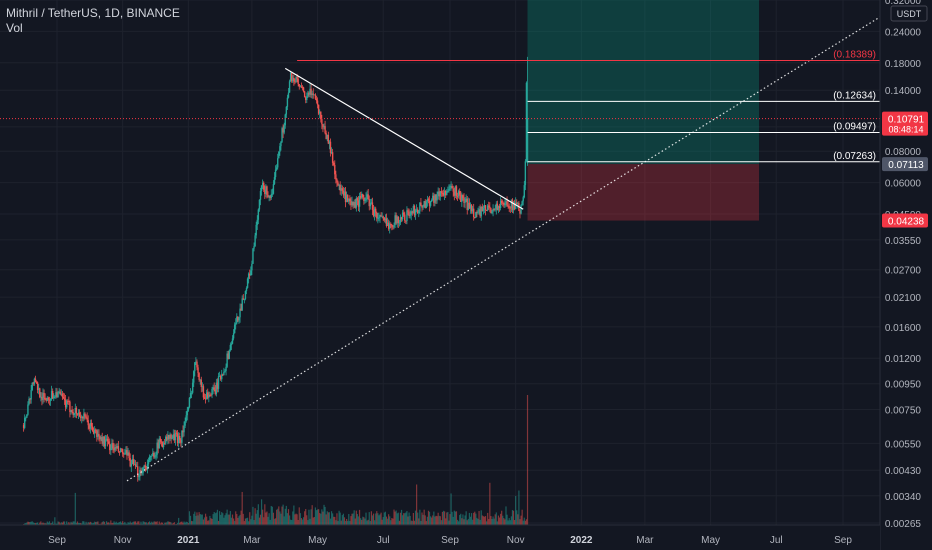  I want to click on volume-indicator-label: Vol, so click(14, 28).